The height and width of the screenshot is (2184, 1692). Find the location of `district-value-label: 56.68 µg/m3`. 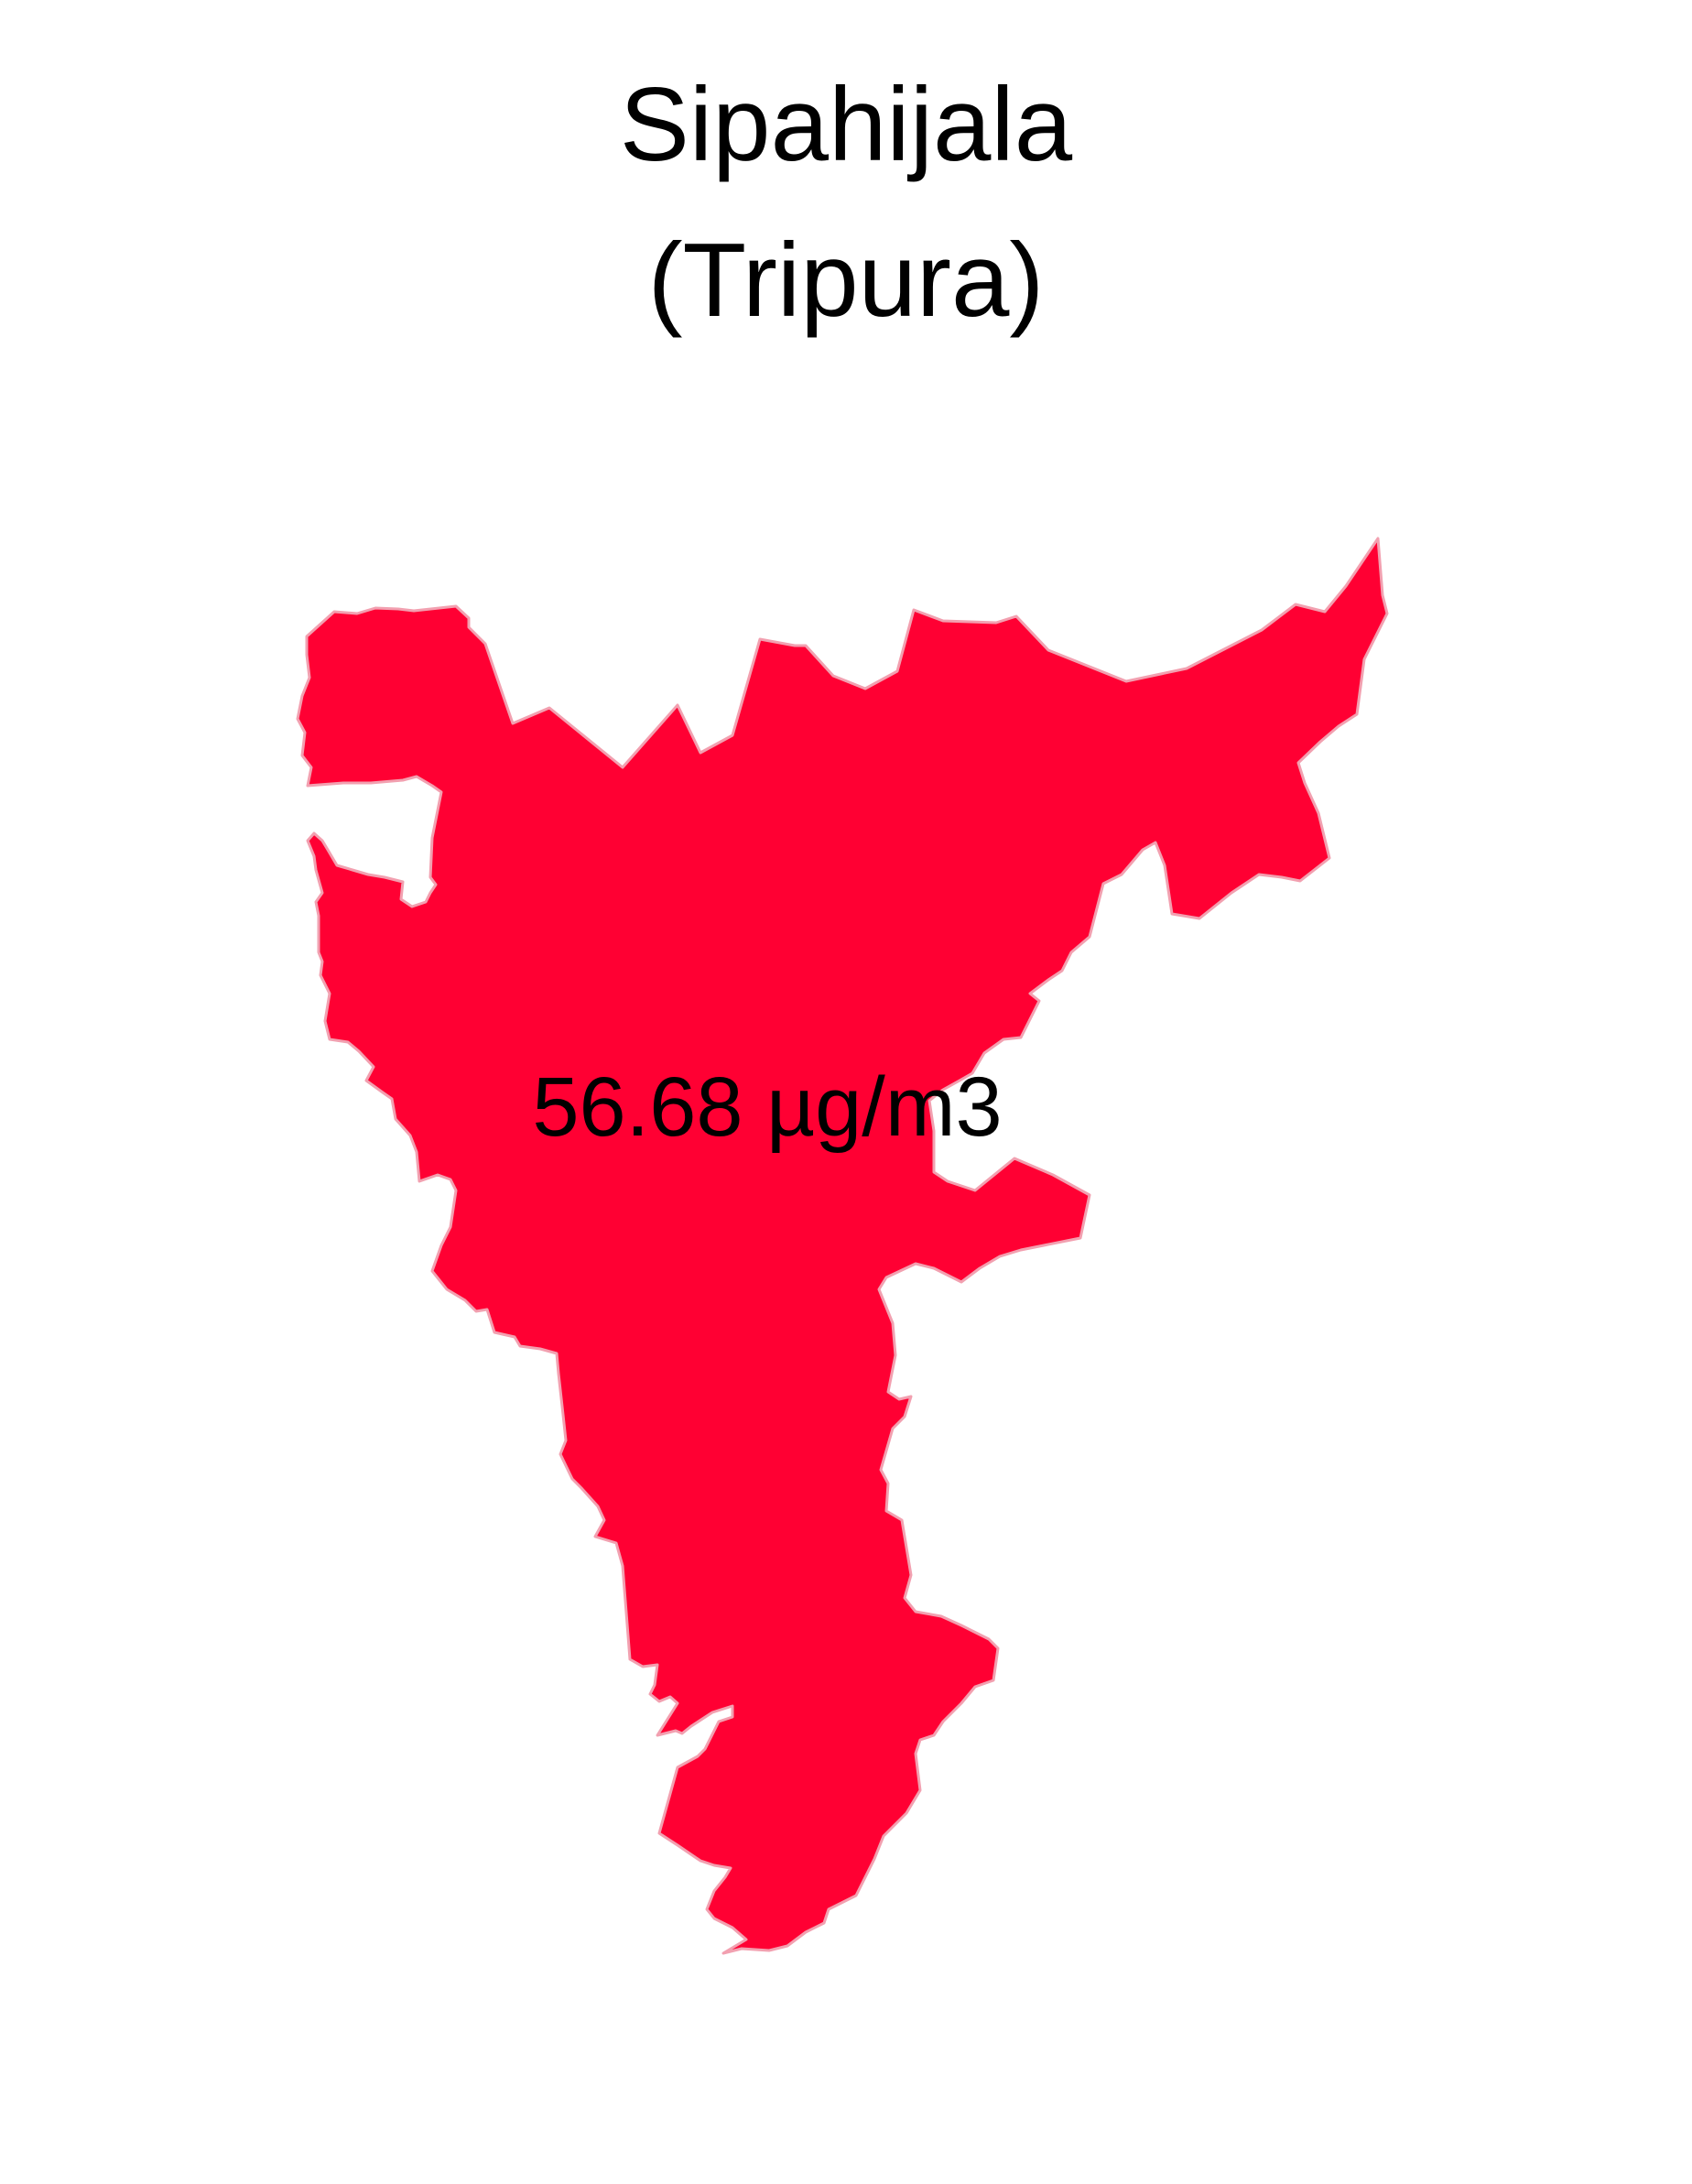

district-value-label: 56.68 µg/m3 is located at coordinates (767, 1107).